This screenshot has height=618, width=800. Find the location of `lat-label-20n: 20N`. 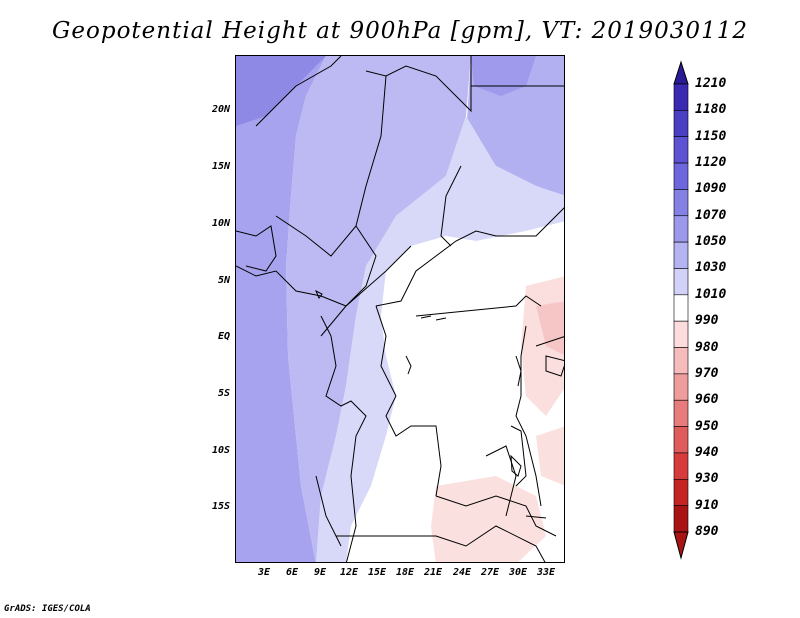

lat-label-20n: 20N is located at coordinates (220, 109).